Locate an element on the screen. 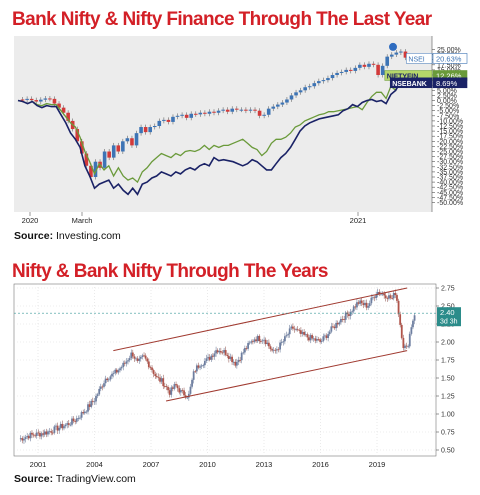  chart1-marker-icon is located at coordinates (393, 46).